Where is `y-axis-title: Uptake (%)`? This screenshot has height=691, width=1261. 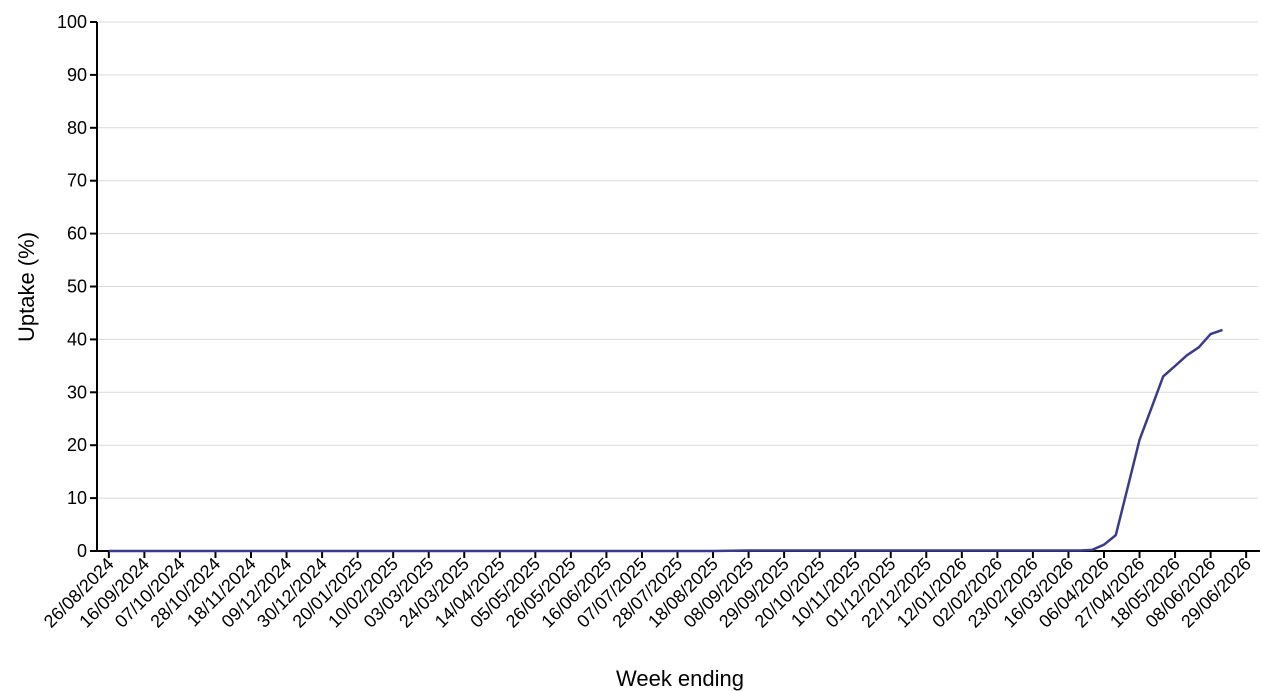
y-axis-title: Uptake (%) is located at coordinates (26, 287).